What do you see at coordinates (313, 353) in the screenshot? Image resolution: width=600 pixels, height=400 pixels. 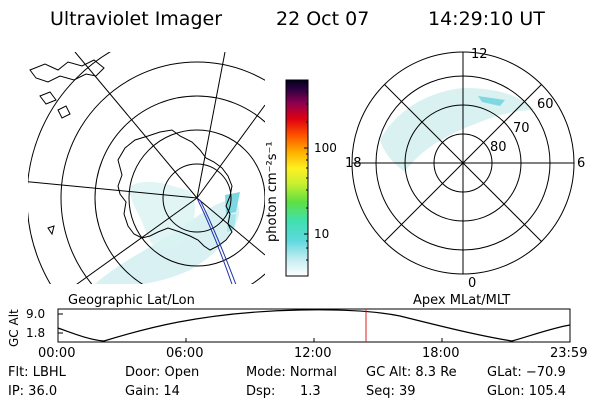 I see `altitude-xtick: 12:00` at bounding box center [313, 353].